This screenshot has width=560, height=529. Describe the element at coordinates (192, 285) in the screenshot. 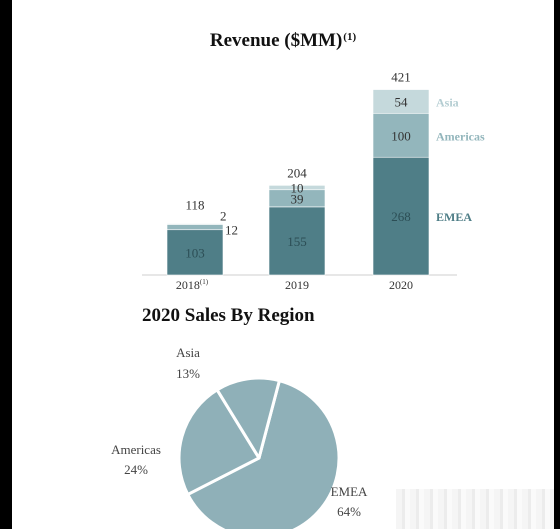

I see `x-tick-label-2018: 2018(1)` at that location.